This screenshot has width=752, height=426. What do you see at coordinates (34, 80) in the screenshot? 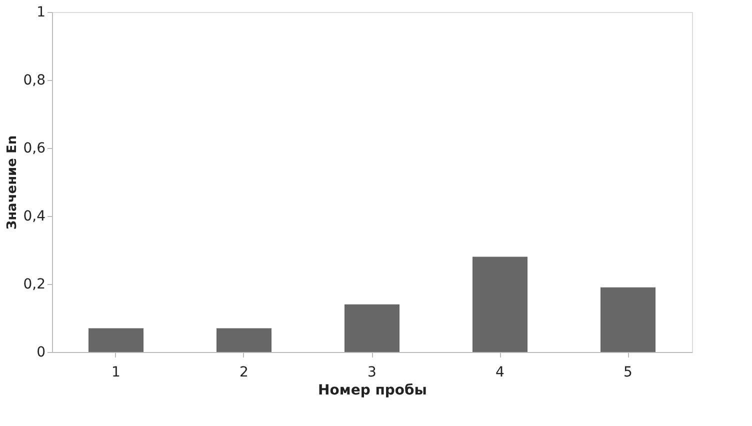
I see `y-tick-label: 0,8` at bounding box center [34, 80].